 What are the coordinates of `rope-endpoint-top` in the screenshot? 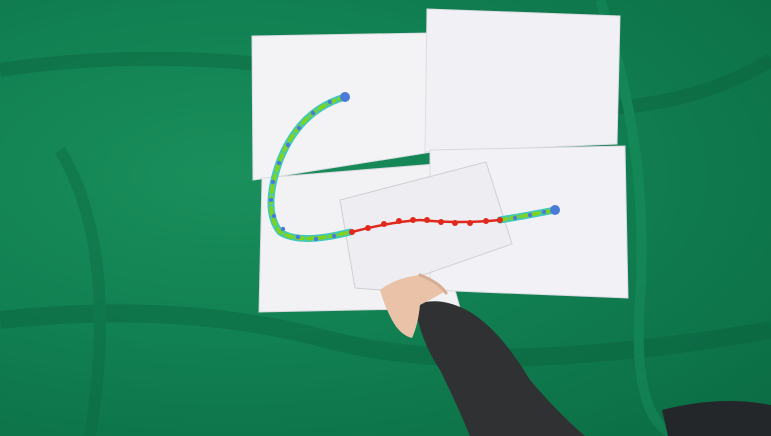 It's located at (345, 97).